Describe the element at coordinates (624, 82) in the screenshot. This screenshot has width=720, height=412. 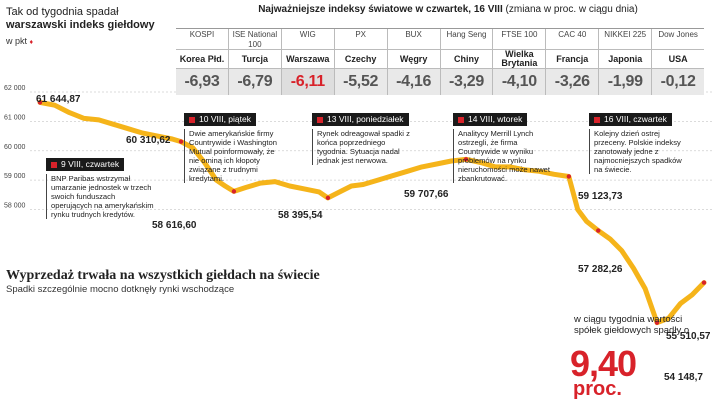
I see `change-cell: -1,99` at that location.